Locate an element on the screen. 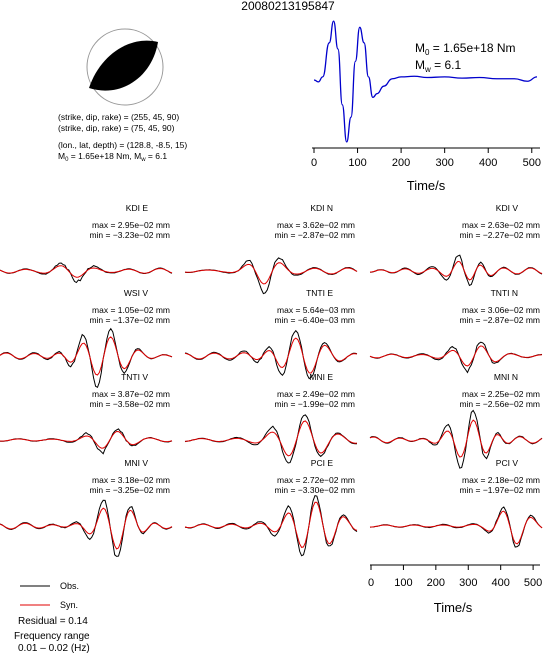 This screenshot has width=547, height=655. stf-tick-label: 200 is located at coordinates (401, 163).